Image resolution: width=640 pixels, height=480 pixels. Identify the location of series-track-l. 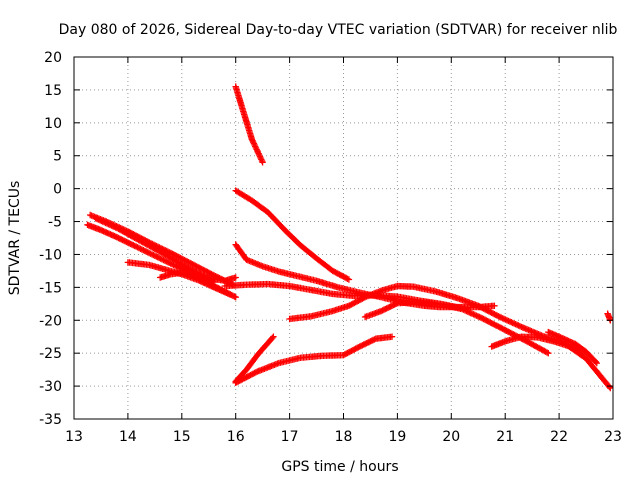
(450, 337).